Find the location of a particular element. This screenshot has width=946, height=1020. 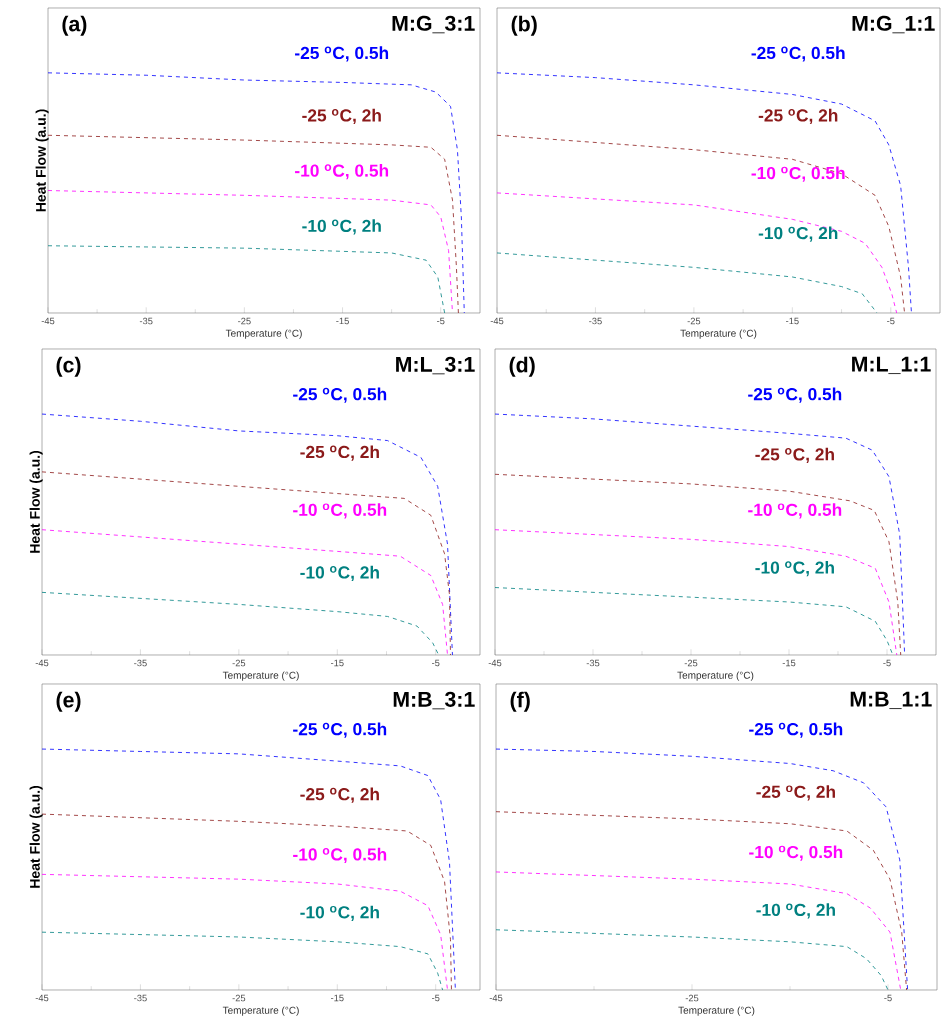

chart-title: (c) is located at coordinates (68, 366).